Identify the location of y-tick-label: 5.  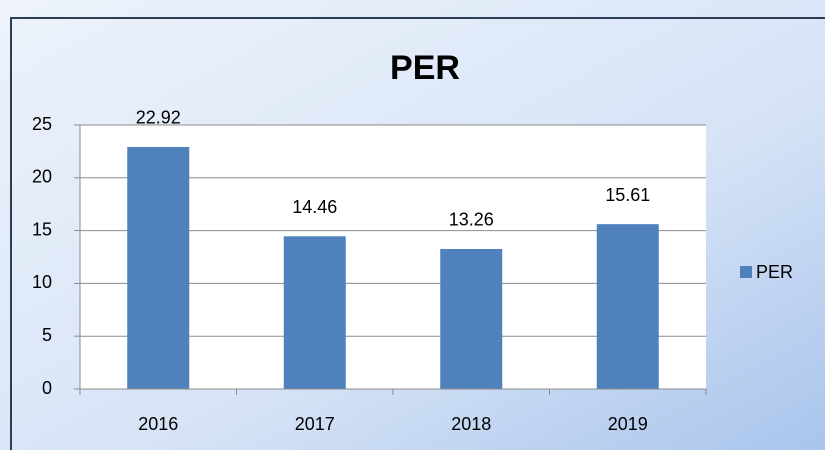
(47, 335).